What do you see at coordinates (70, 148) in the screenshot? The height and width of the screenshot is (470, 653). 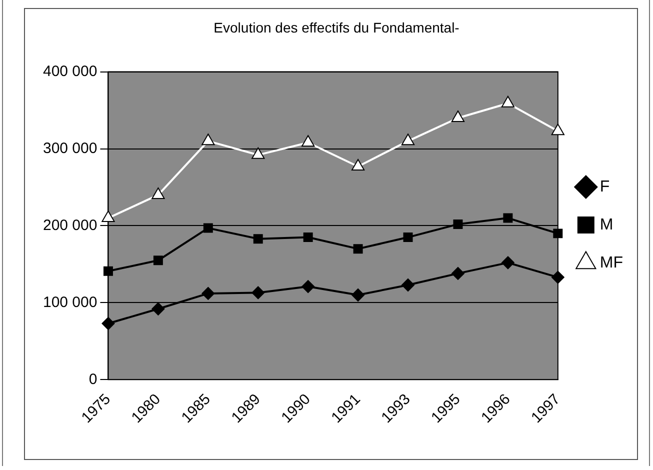 I see `y-tick-label: 300 000` at bounding box center [70, 148].